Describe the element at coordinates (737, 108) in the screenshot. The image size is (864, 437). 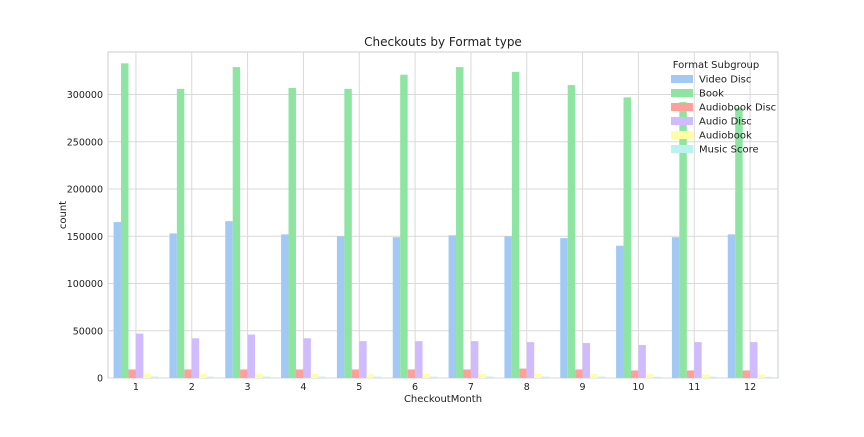
I see `legend-label: Audiobook Disc` at that location.